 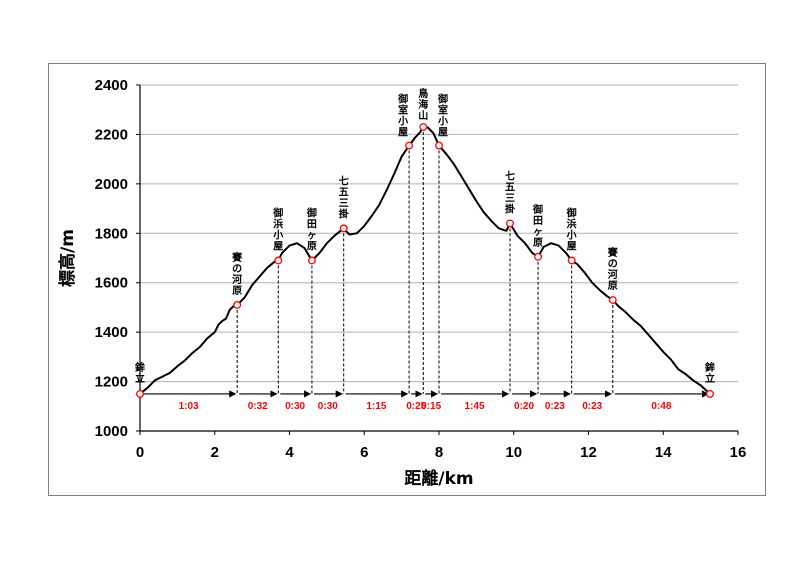 What do you see at coordinates (438, 478) in the screenshot?
I see `x-axis-title: 距離/km` at bounding box center [438, 478].